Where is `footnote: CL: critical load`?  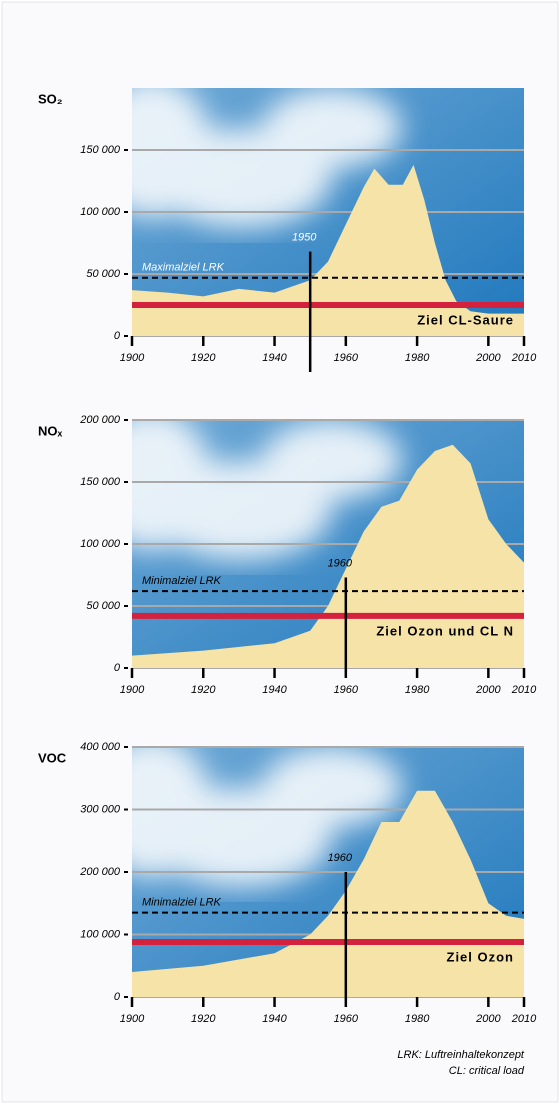
footnote: CL: critical load is located at coordinates (487, 1071).